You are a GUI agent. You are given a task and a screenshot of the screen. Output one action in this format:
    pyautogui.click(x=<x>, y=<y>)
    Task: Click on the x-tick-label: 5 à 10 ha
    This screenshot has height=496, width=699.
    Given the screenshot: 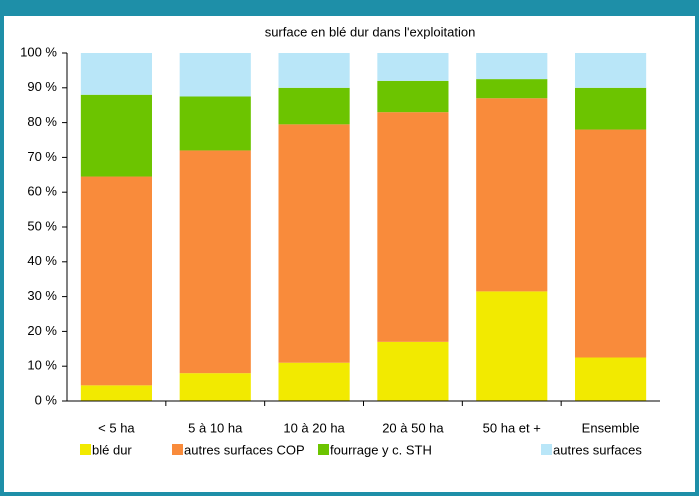 What is the action you would take?
    pyautogui.click(x=215, y=427)
    